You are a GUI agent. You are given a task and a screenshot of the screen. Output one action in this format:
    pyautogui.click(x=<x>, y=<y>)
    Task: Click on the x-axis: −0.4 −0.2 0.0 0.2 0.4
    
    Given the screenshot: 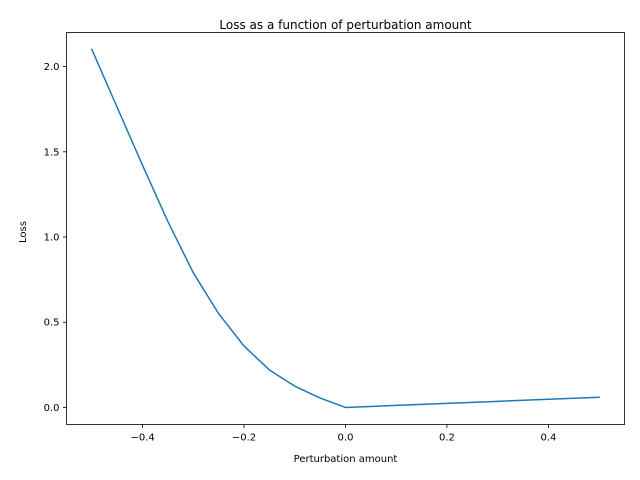 What is the action you would take?
    pyautogui.click(x=343, y=434)
    